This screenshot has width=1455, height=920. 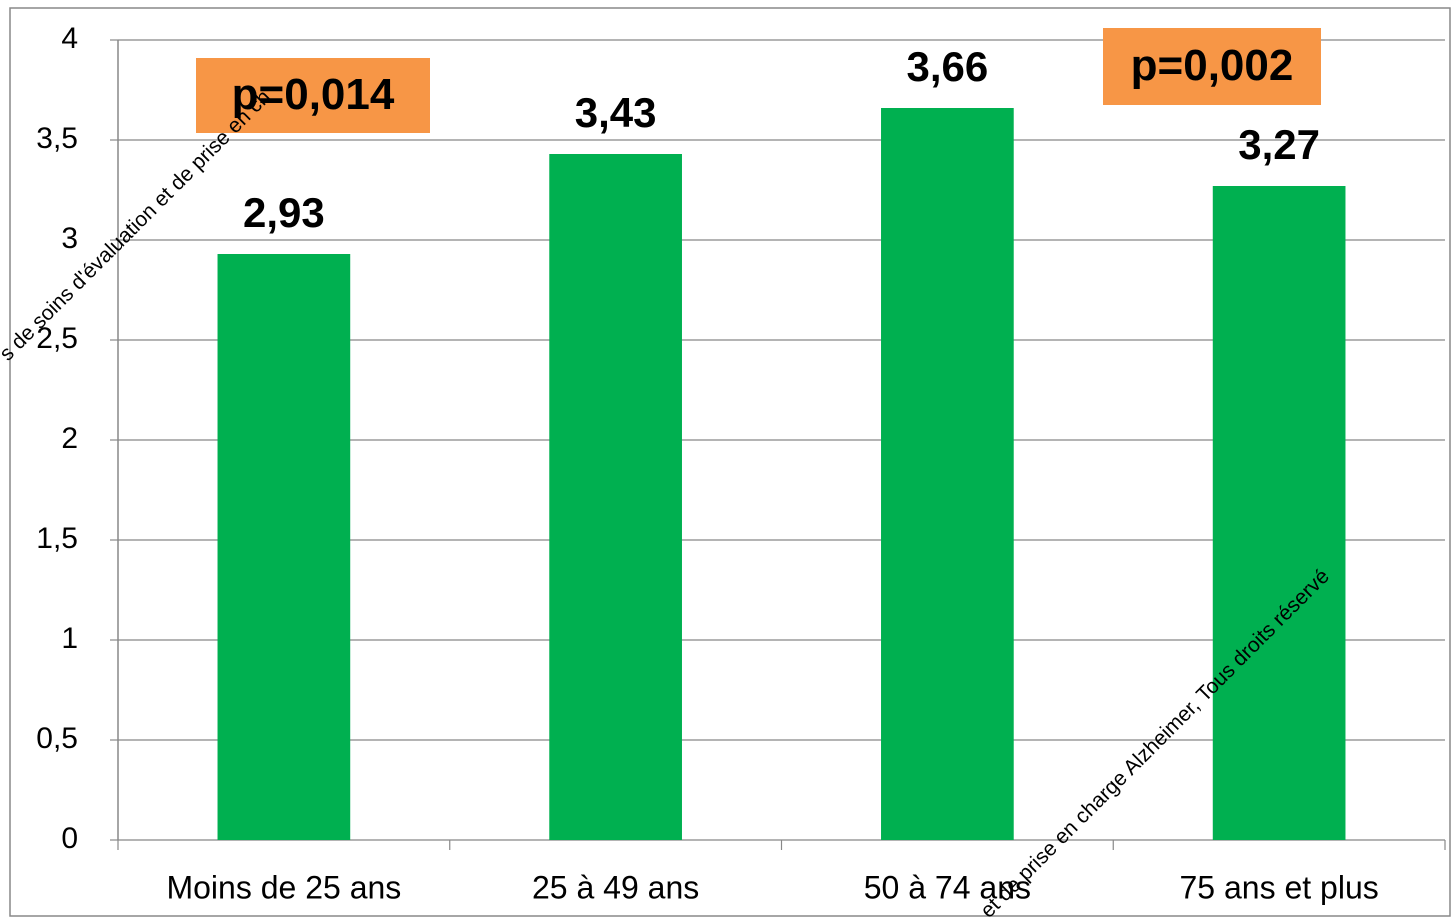 What do you see at coordinates (69, 438) in the screenshot?
I see `y-tick-label: 2` at bounding box center [69, 438].